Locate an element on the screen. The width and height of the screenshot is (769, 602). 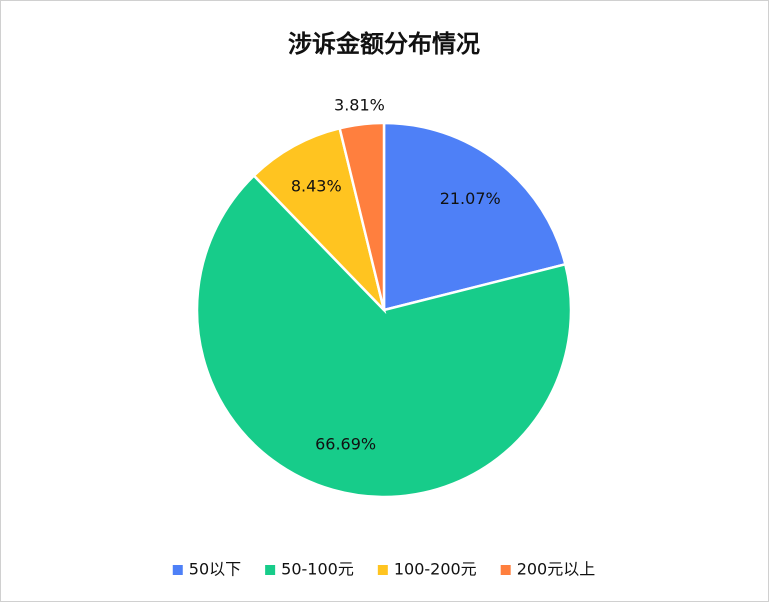
data-label: 3.81% is located at coordinates (359, 104).